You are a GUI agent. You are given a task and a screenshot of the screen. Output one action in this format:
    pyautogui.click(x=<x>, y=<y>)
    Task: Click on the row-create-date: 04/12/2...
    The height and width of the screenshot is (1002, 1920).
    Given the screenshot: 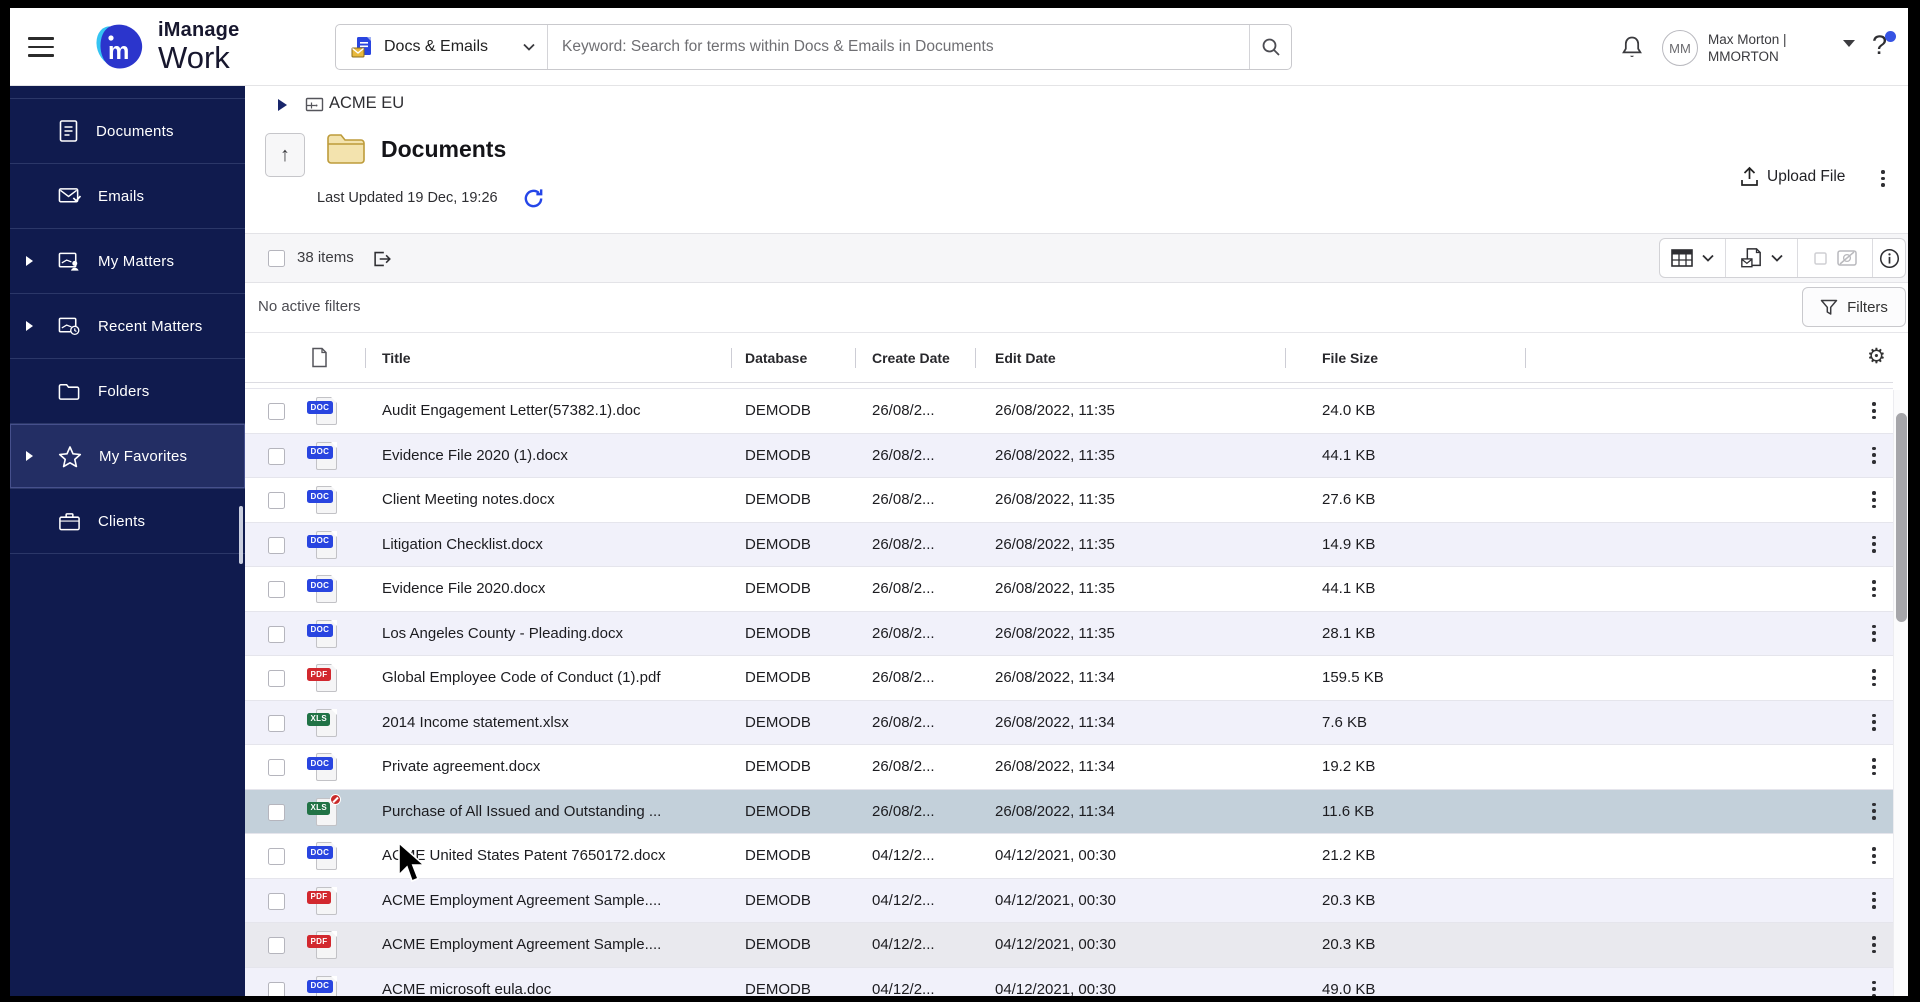 What is the action you would take?
    pyautogui.click(x=903, y=945)
    